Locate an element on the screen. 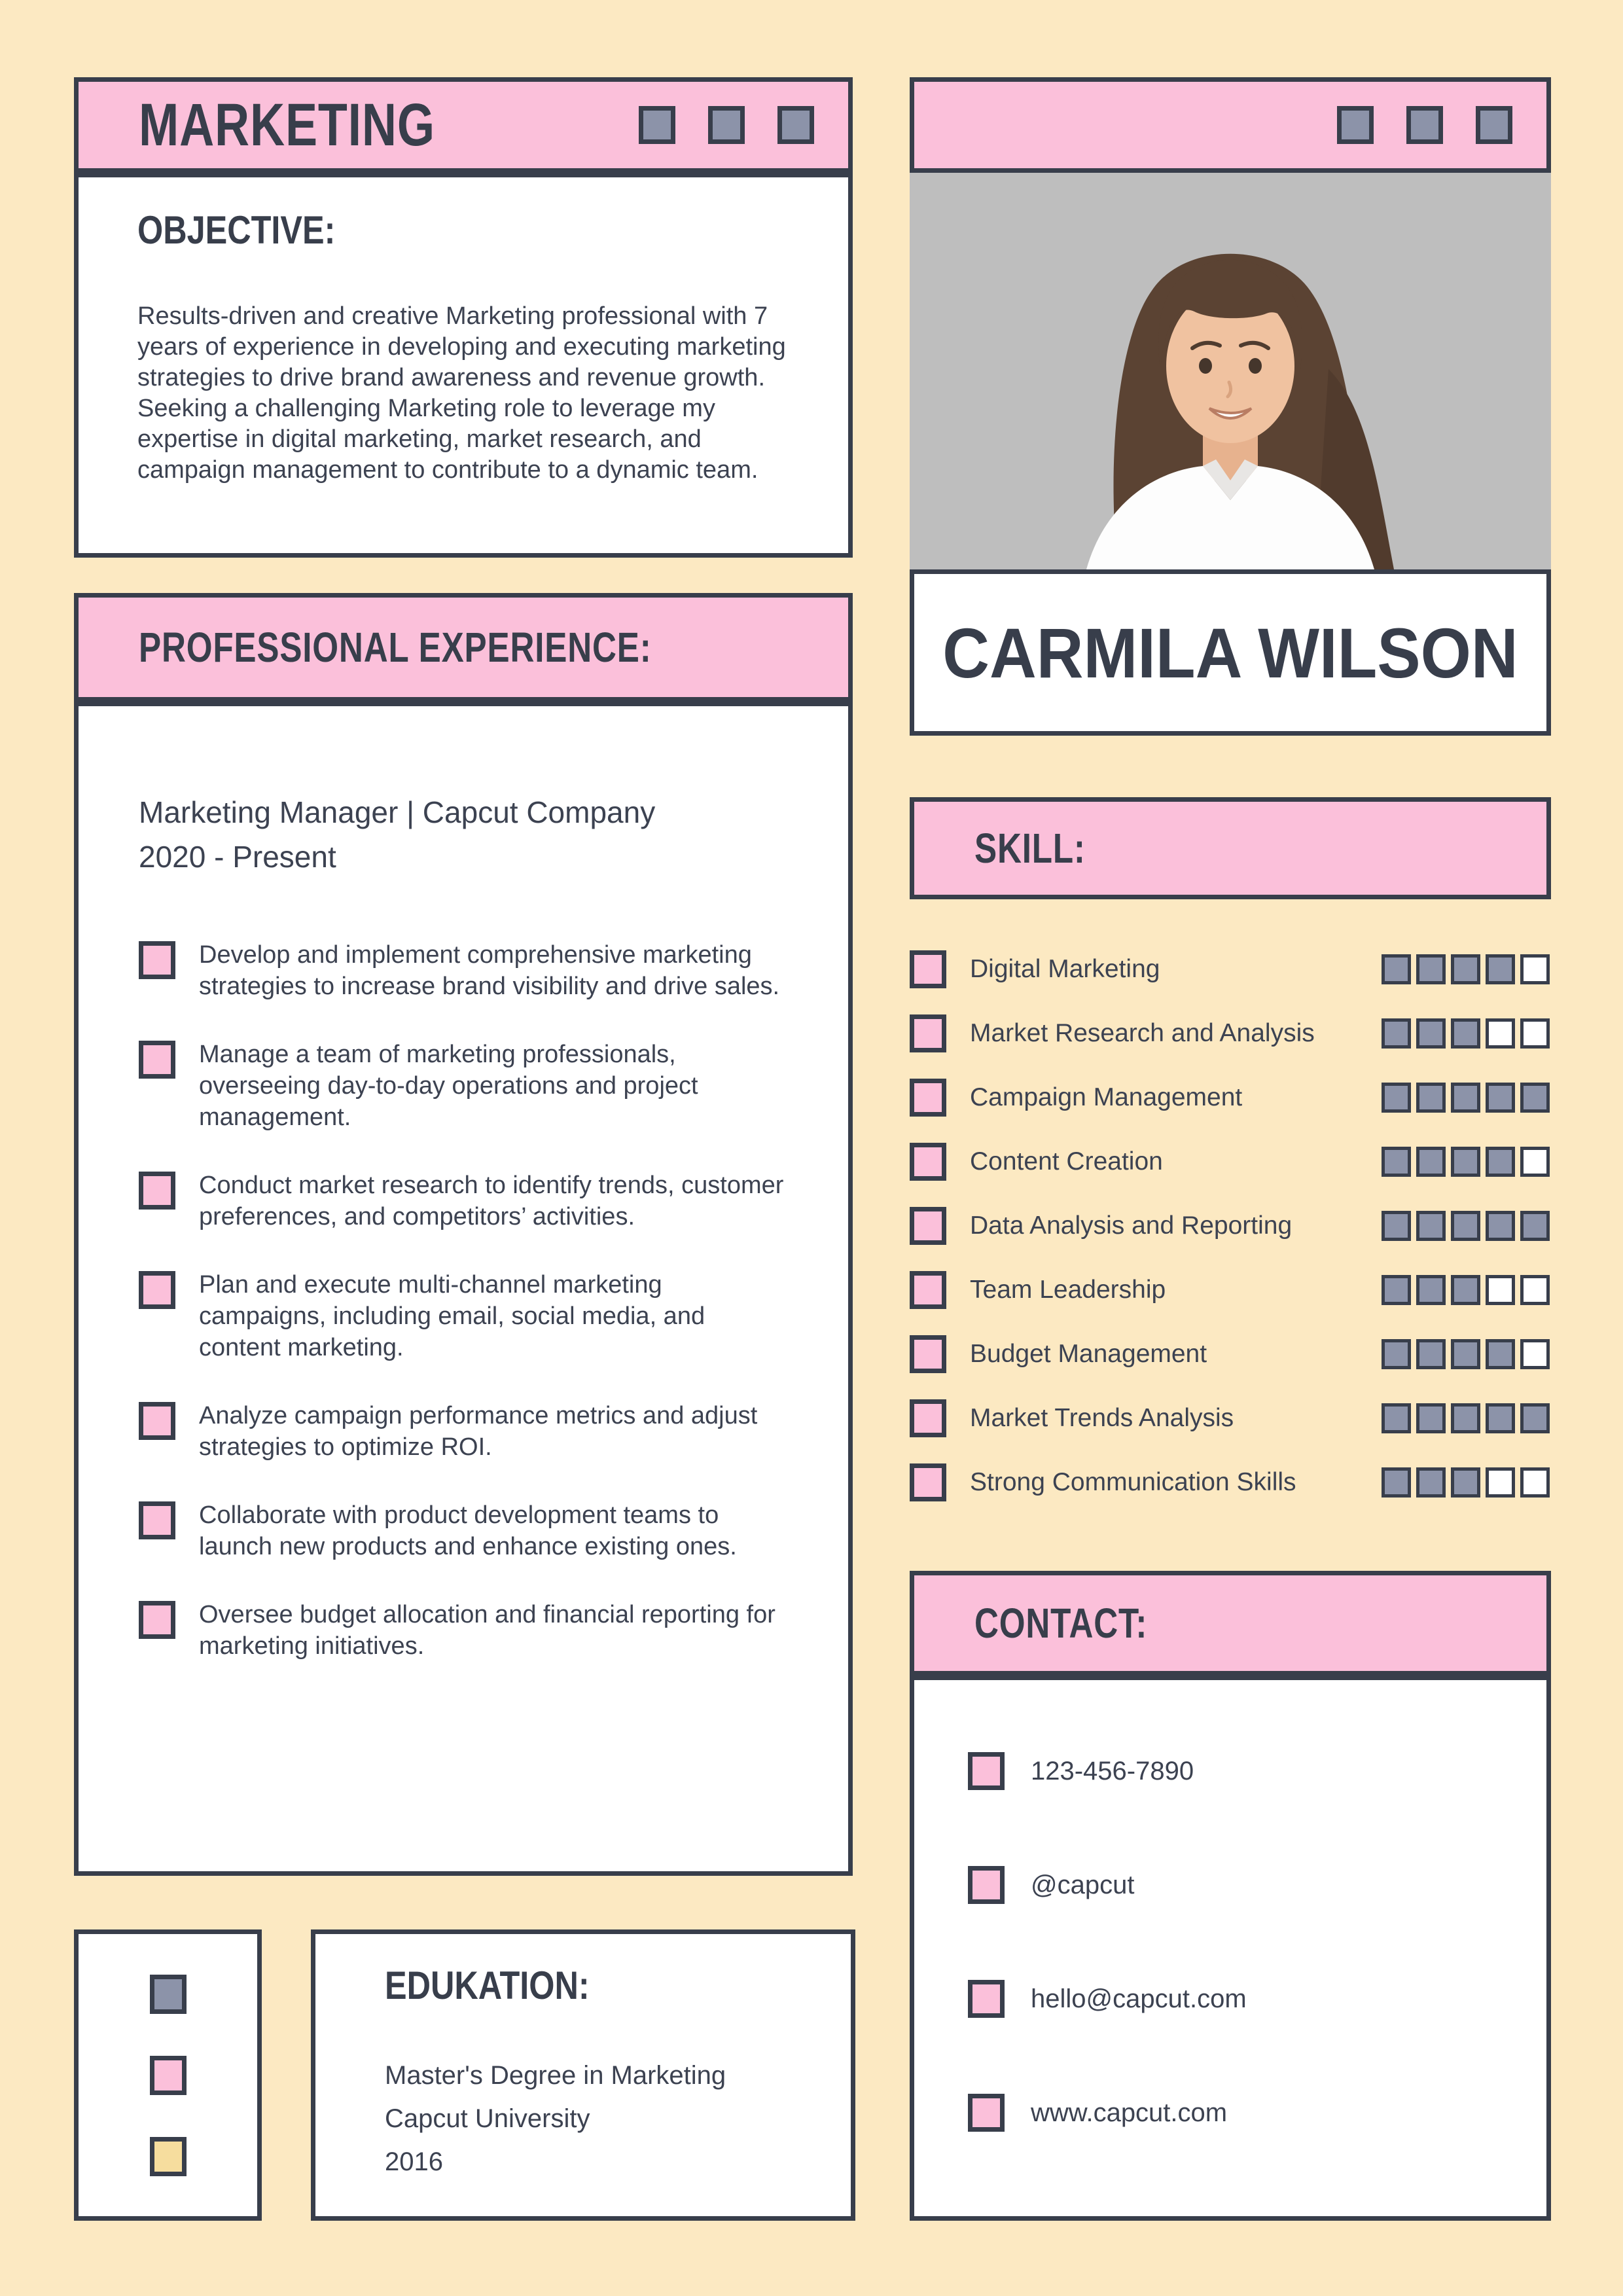  accent-squares-box is located at coordinates (168, 2075).